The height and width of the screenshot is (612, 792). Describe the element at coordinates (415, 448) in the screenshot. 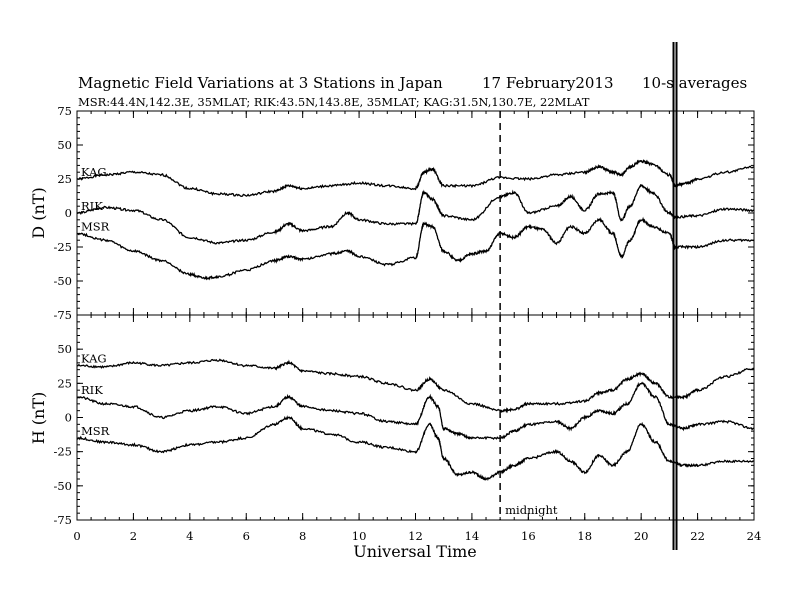

I see `series-line-h-msr` at that location.